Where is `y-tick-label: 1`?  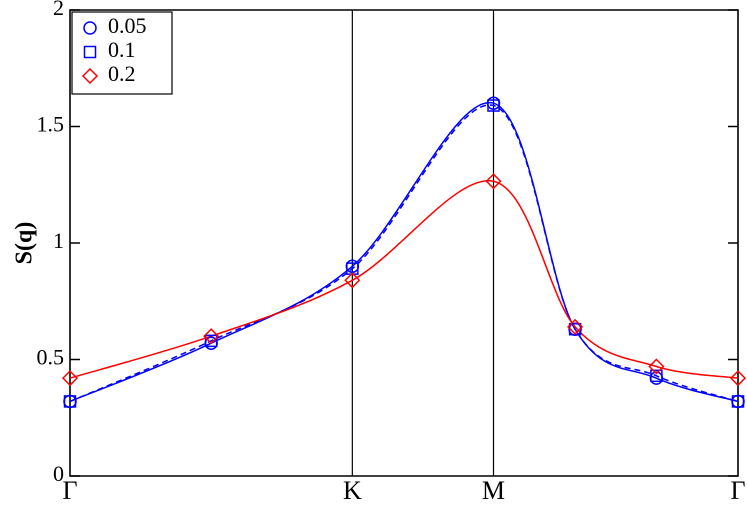
y-tick-label: 1 is located at coordinates (58, 240).